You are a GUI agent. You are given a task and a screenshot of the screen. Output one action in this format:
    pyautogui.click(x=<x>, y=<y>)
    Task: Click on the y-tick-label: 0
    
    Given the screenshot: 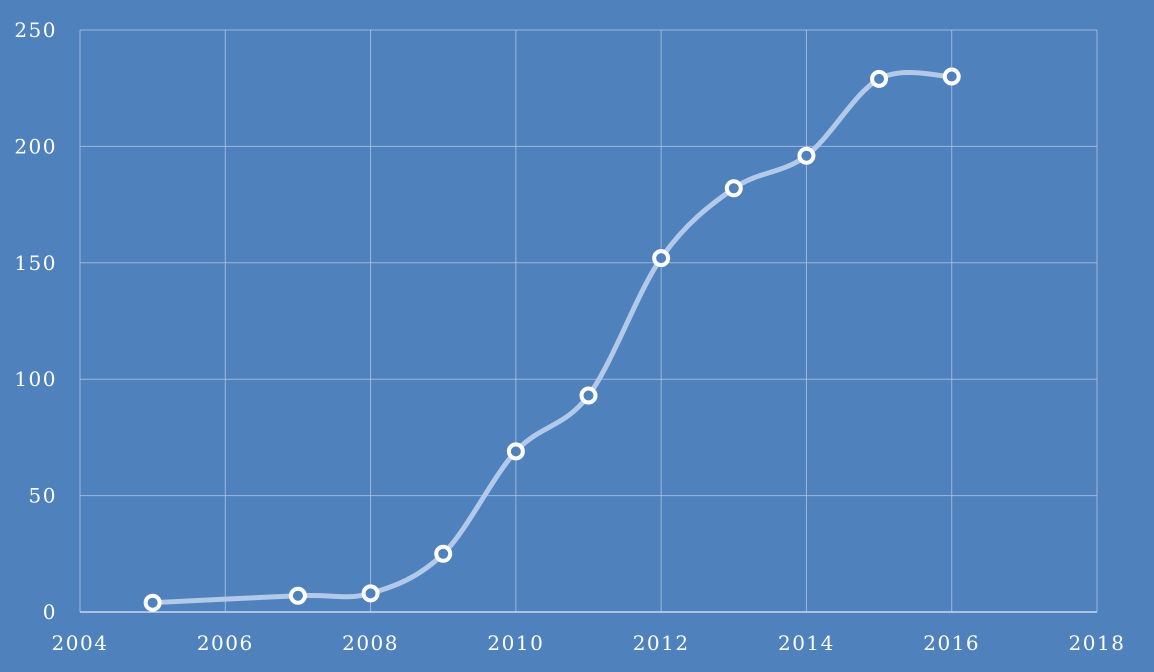 What is the action you would take?
    pyautogui.click(x=50, y=612)
    